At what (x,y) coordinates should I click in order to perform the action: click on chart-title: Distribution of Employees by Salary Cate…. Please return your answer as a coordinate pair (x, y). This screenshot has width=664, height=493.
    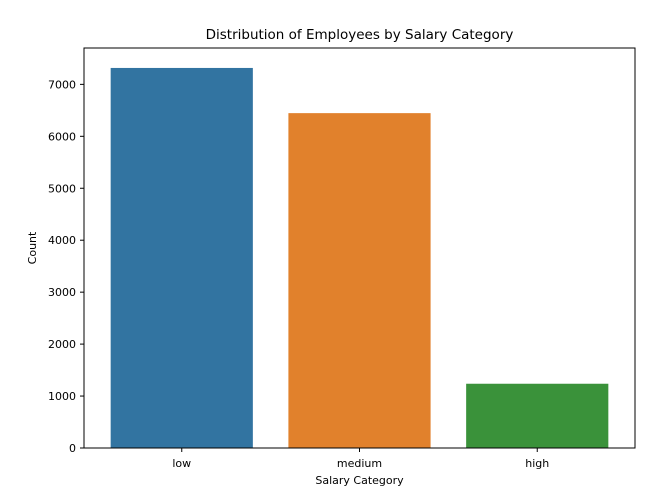
    Looking at the image, I should click on (360, 35).